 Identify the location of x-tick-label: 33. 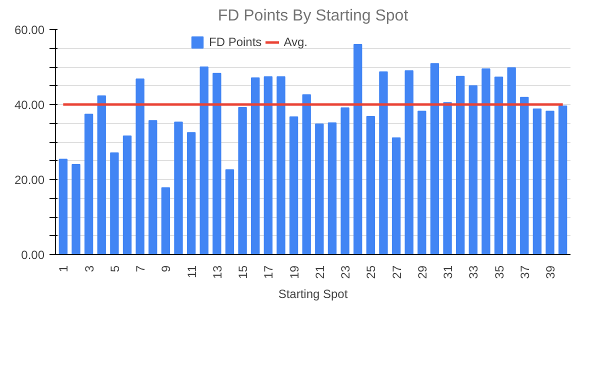
(473, 272).